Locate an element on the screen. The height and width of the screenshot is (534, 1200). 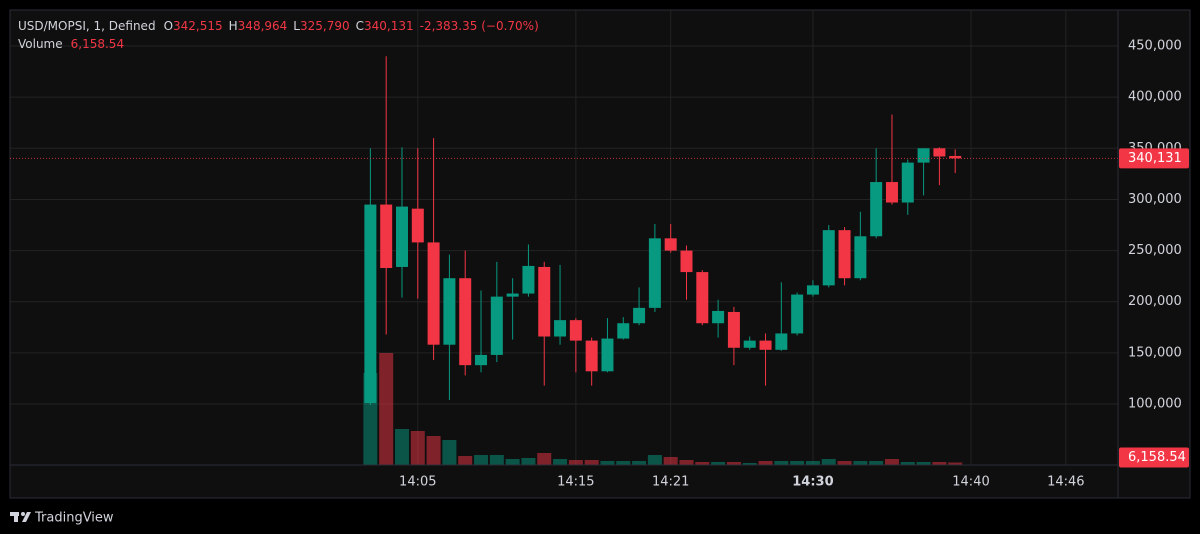
legend-key: O is located at coordinates (168, 26).